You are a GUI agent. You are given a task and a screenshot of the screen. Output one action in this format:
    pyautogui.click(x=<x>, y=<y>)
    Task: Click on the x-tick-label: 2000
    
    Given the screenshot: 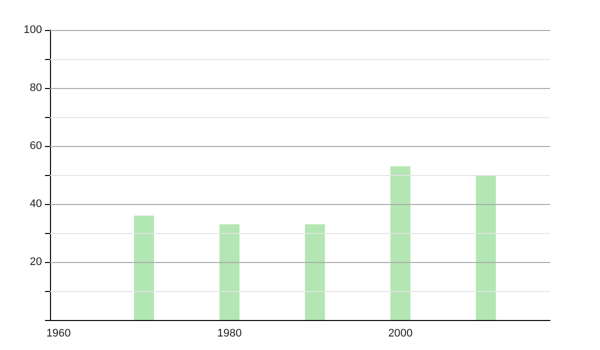 What is the action you would take?
    pyautogui.click(x=400, y=334)
    